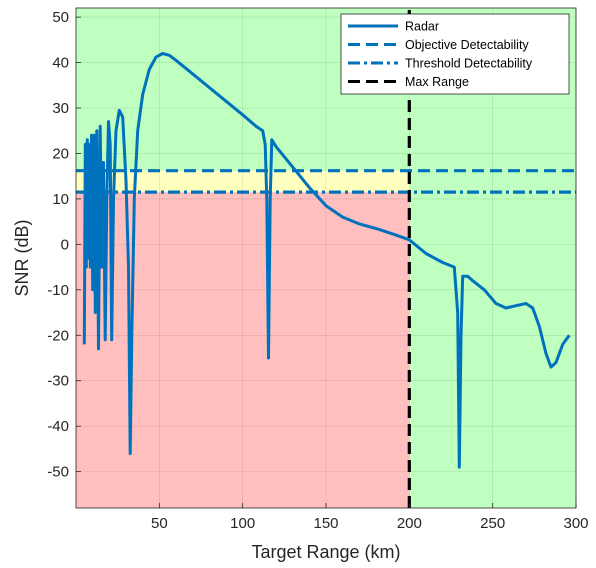  Describe the element at coordinates (159, 523) in the screenshot. I see `x-tick-label-50: 50` at that location.